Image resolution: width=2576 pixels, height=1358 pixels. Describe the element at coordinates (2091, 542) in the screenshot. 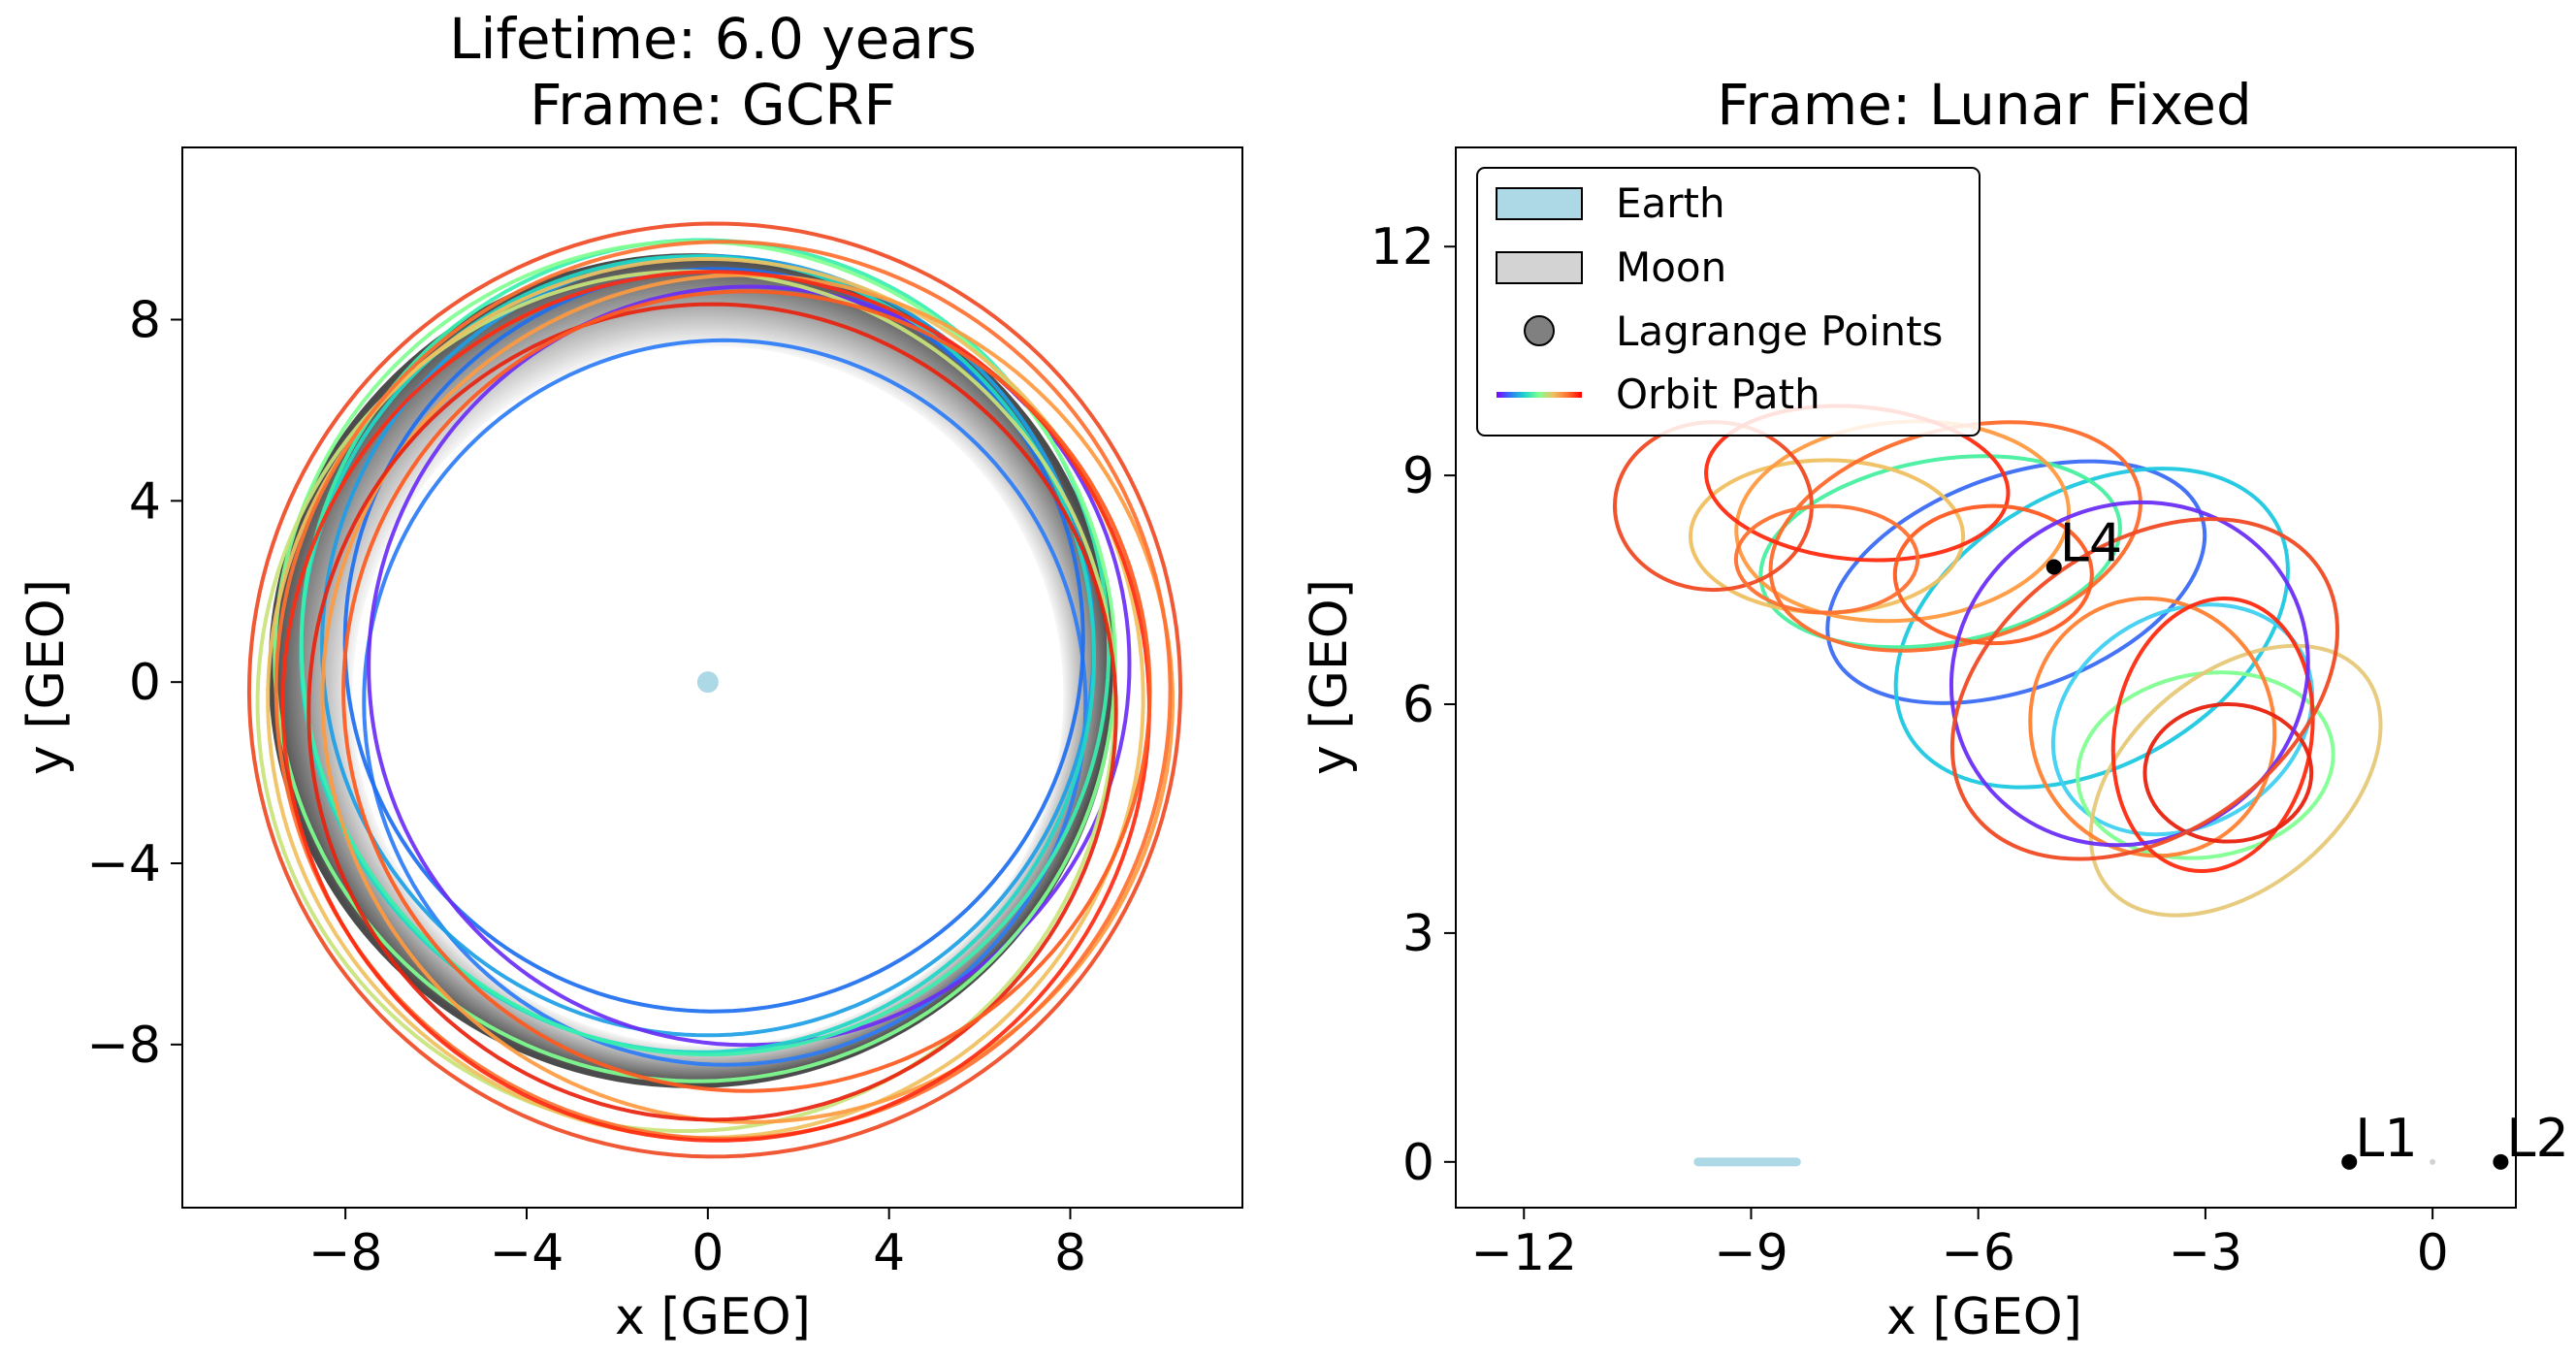

I see `lagrange-label-l4: L4` at that location.